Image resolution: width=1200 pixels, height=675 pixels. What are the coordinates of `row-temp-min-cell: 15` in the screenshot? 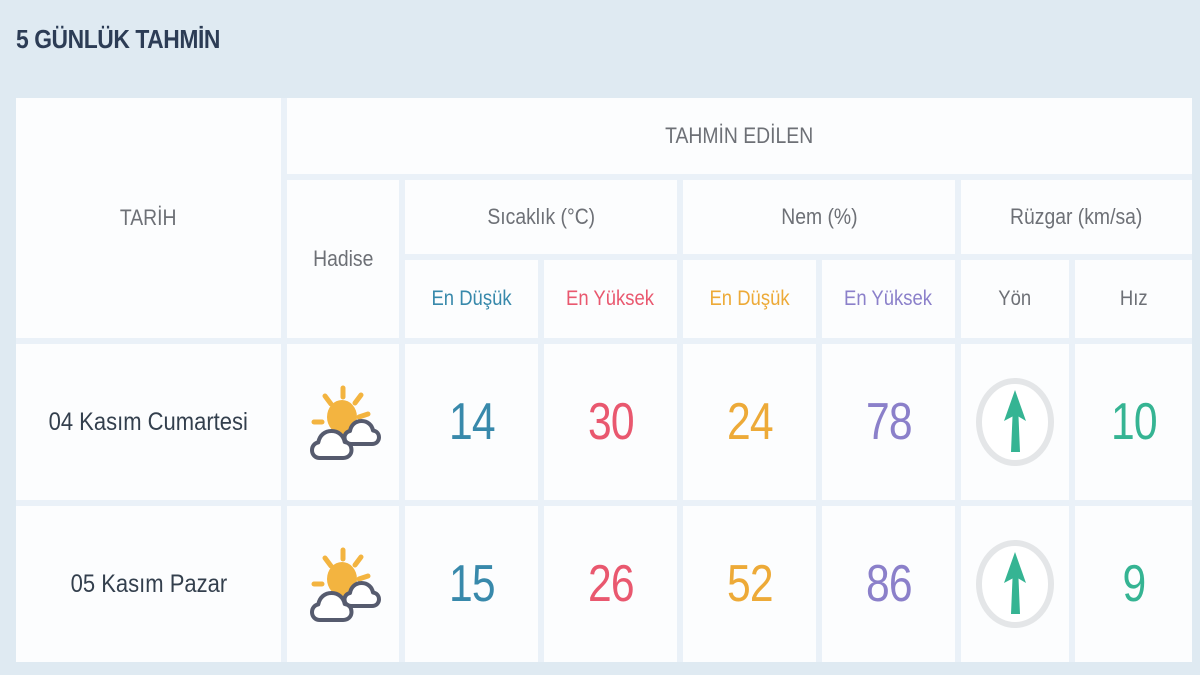 It's located at (471, 584).